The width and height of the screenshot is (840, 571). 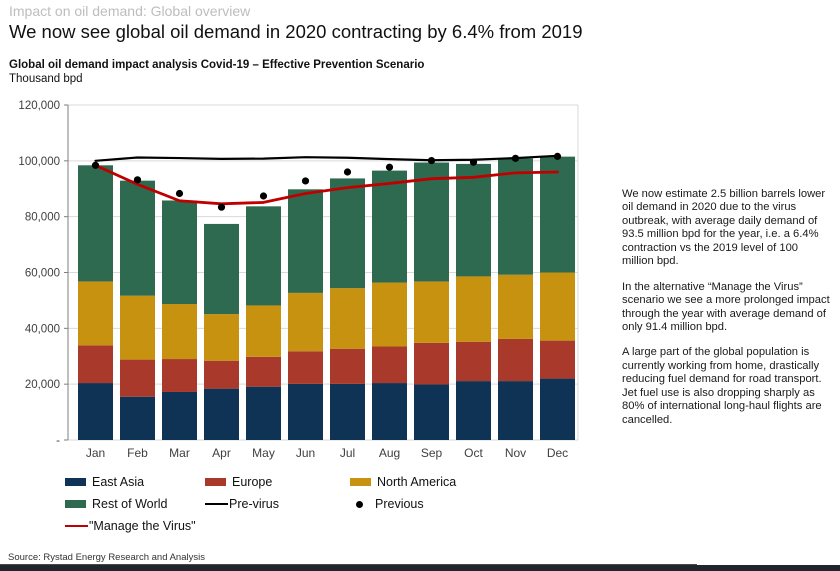 What do you see at coordinates (305, 453) in the screenshot?
I see `svg-text: Jun` at bounding box center [305, 453].